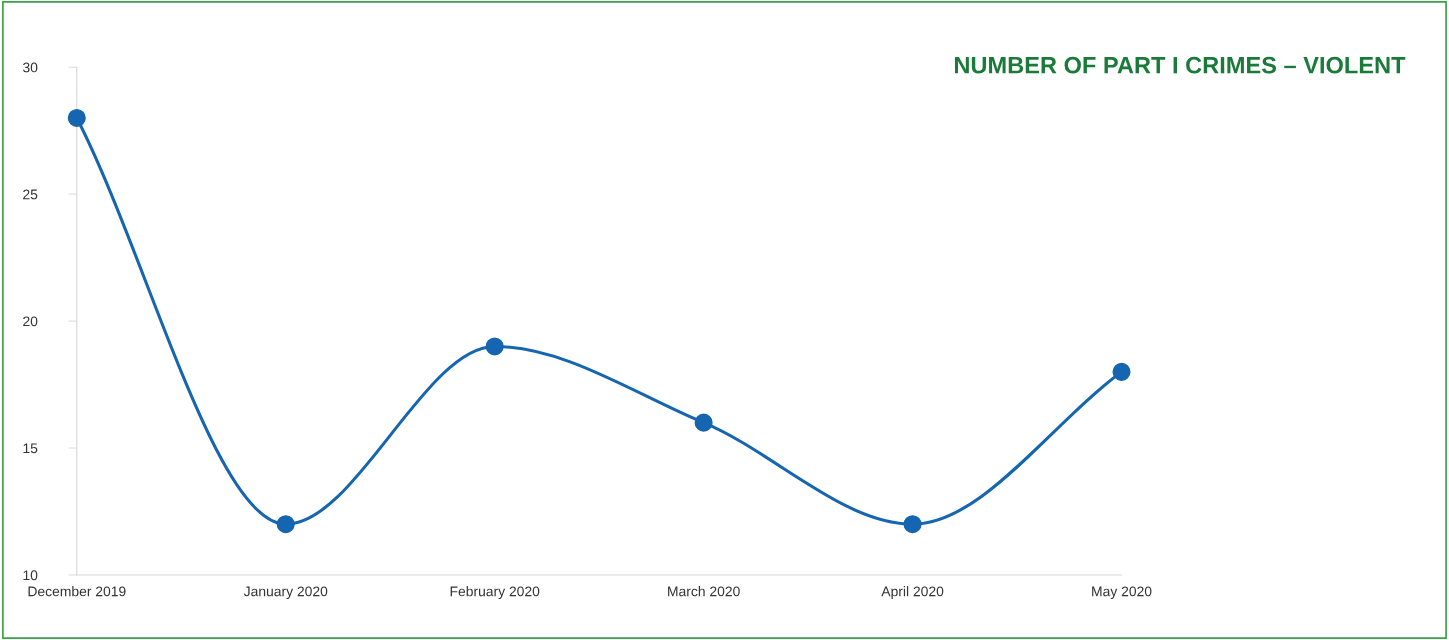  I want to click on x-tick-label: January 2020, so click(285, 593).